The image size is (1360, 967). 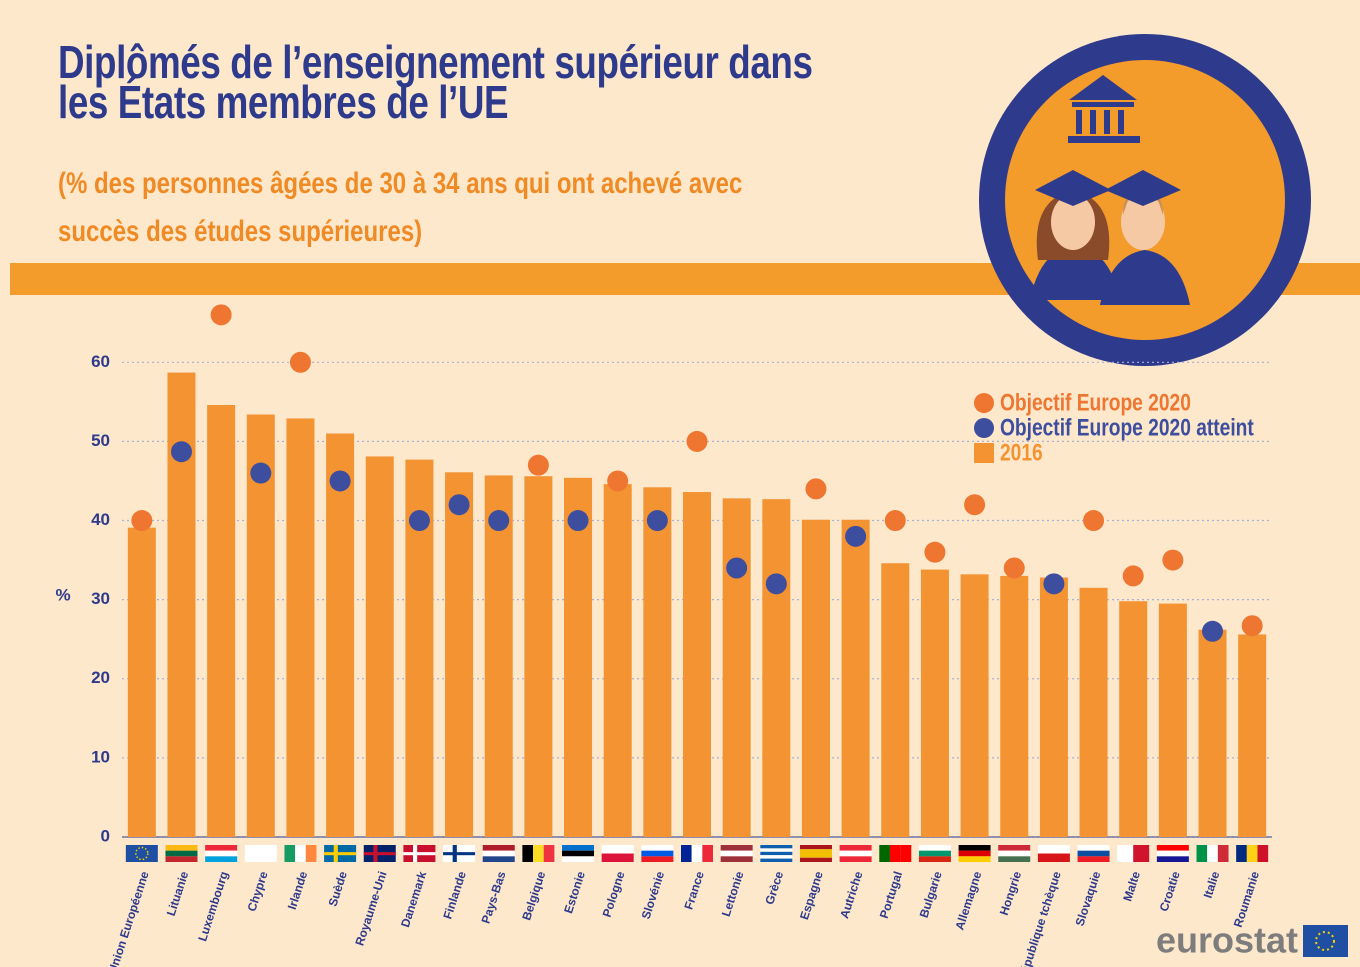 What do you see at coordinates (1252, 940) in the screenshot?
I see `eurostat-logo: eurostat` at bounding box center [1252, 940].